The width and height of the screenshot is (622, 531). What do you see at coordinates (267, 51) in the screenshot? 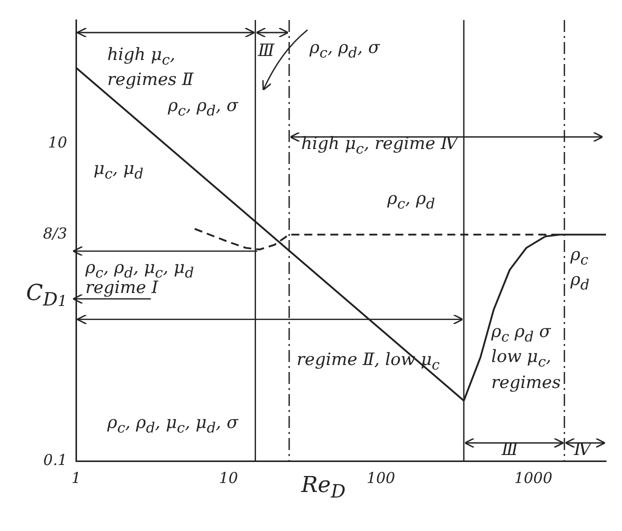
I see `annotation: Ⅲ` at bounding box center [267, 51].